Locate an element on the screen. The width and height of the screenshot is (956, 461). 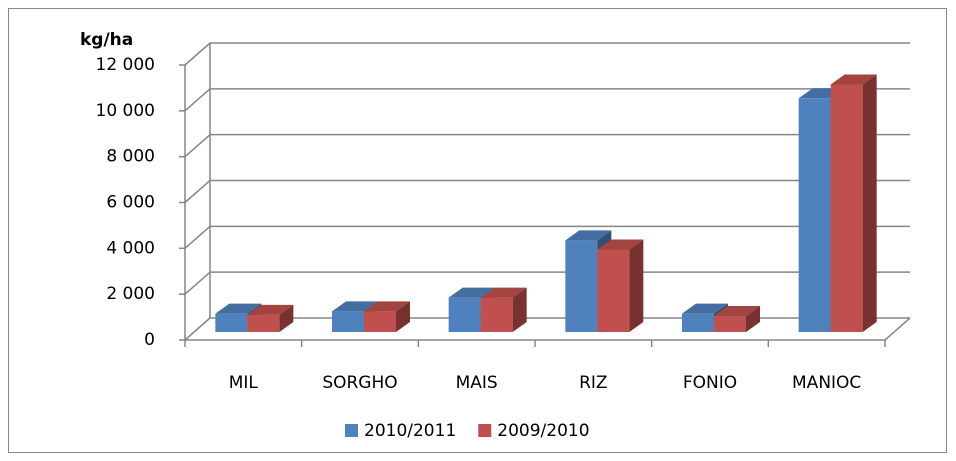
legend-label: 2009/2010 is located at coordinates (543, 431).